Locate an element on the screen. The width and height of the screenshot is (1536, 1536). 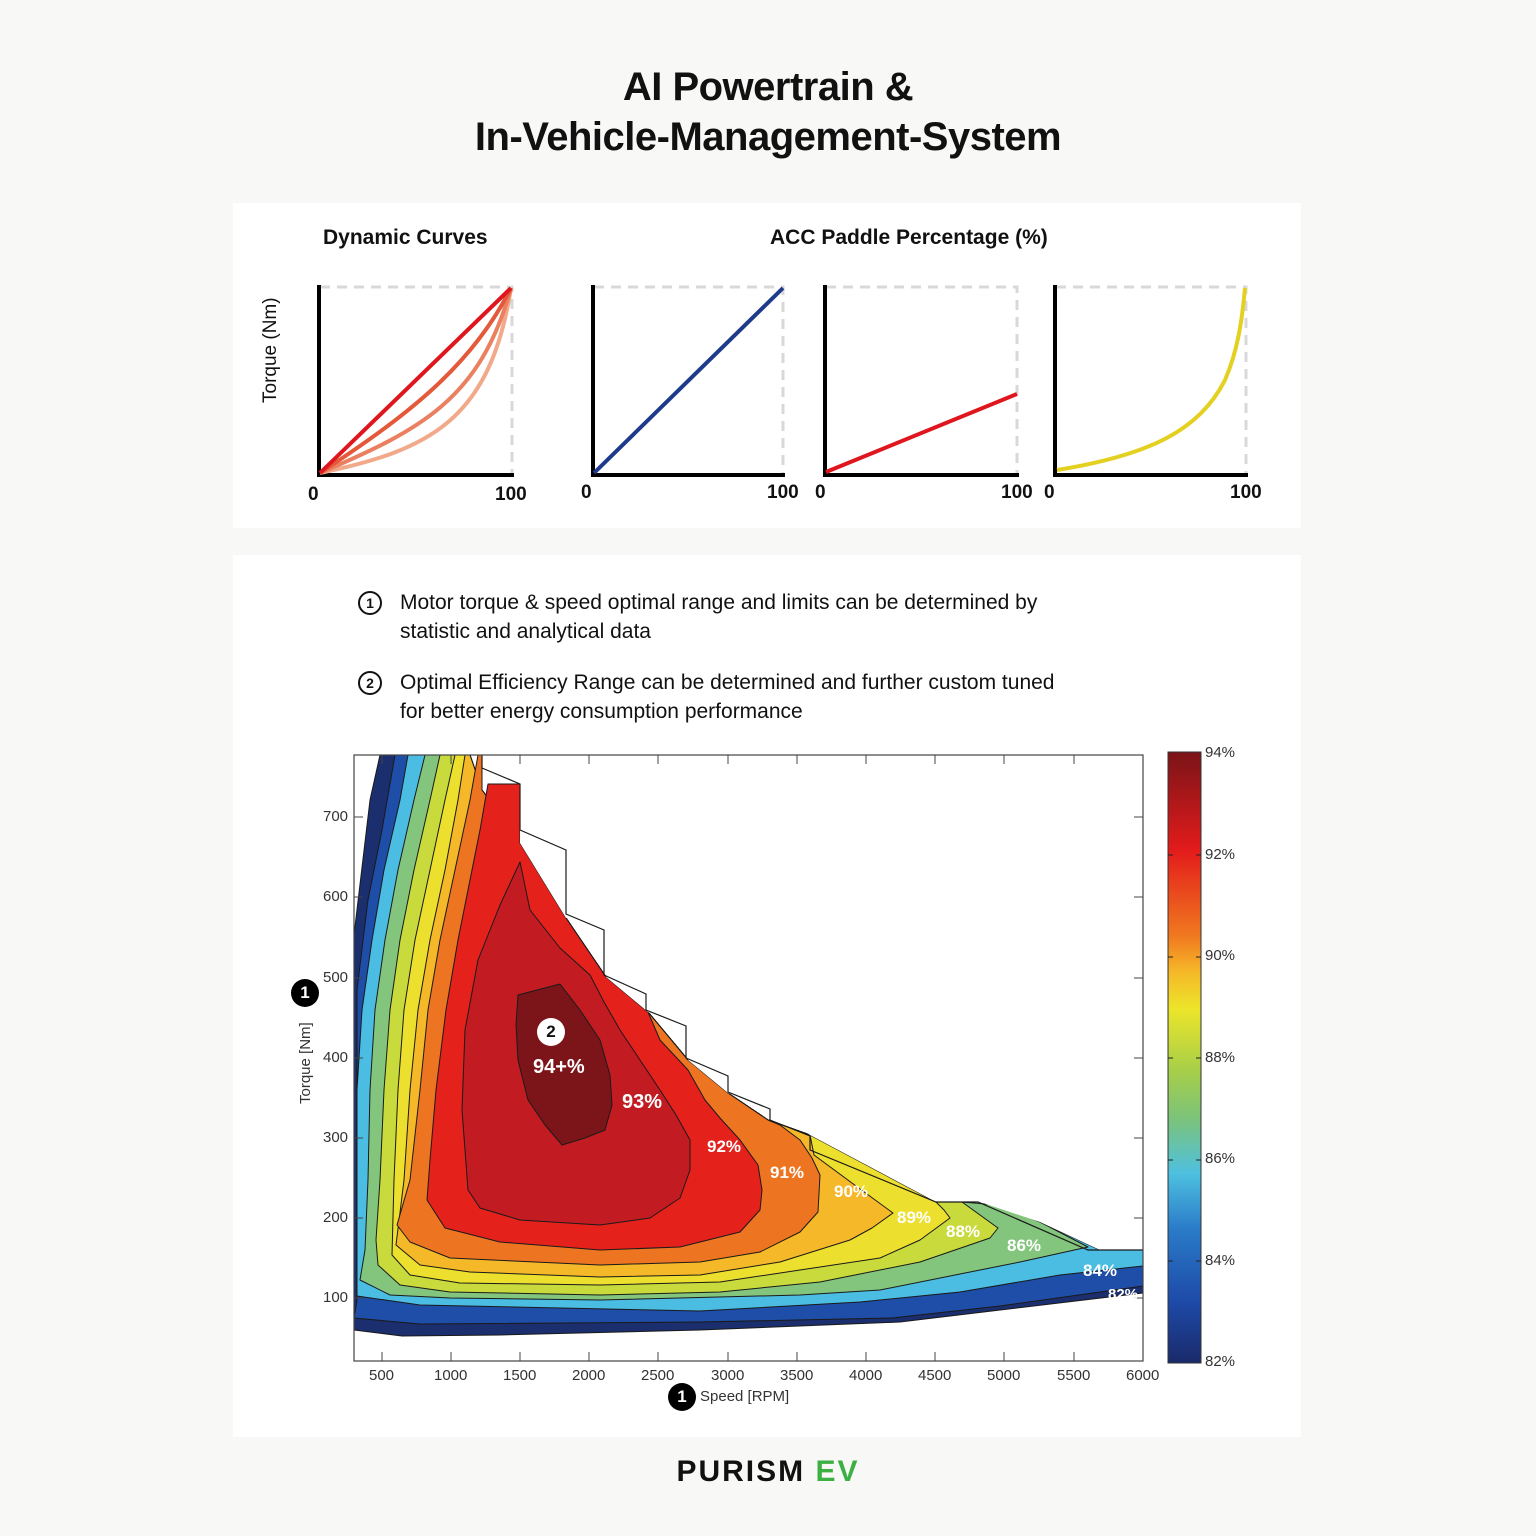
dynamic-curves-chart is located at coordinates (415, 381).